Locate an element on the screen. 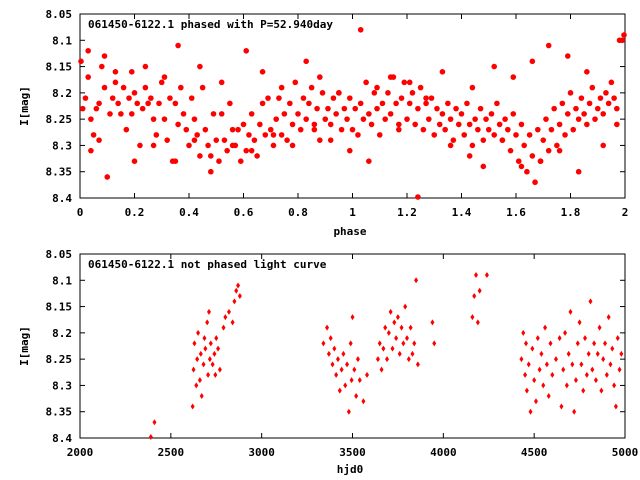  y-tick-label-6: 8.35 is located at coordinates (59, 412).